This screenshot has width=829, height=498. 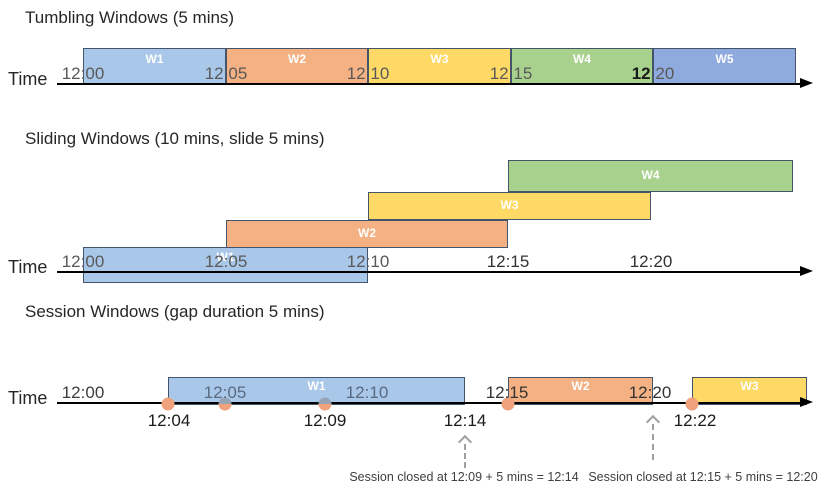 I want to click on sliding-window-label-w4: W4, so click(x=650, y=175).